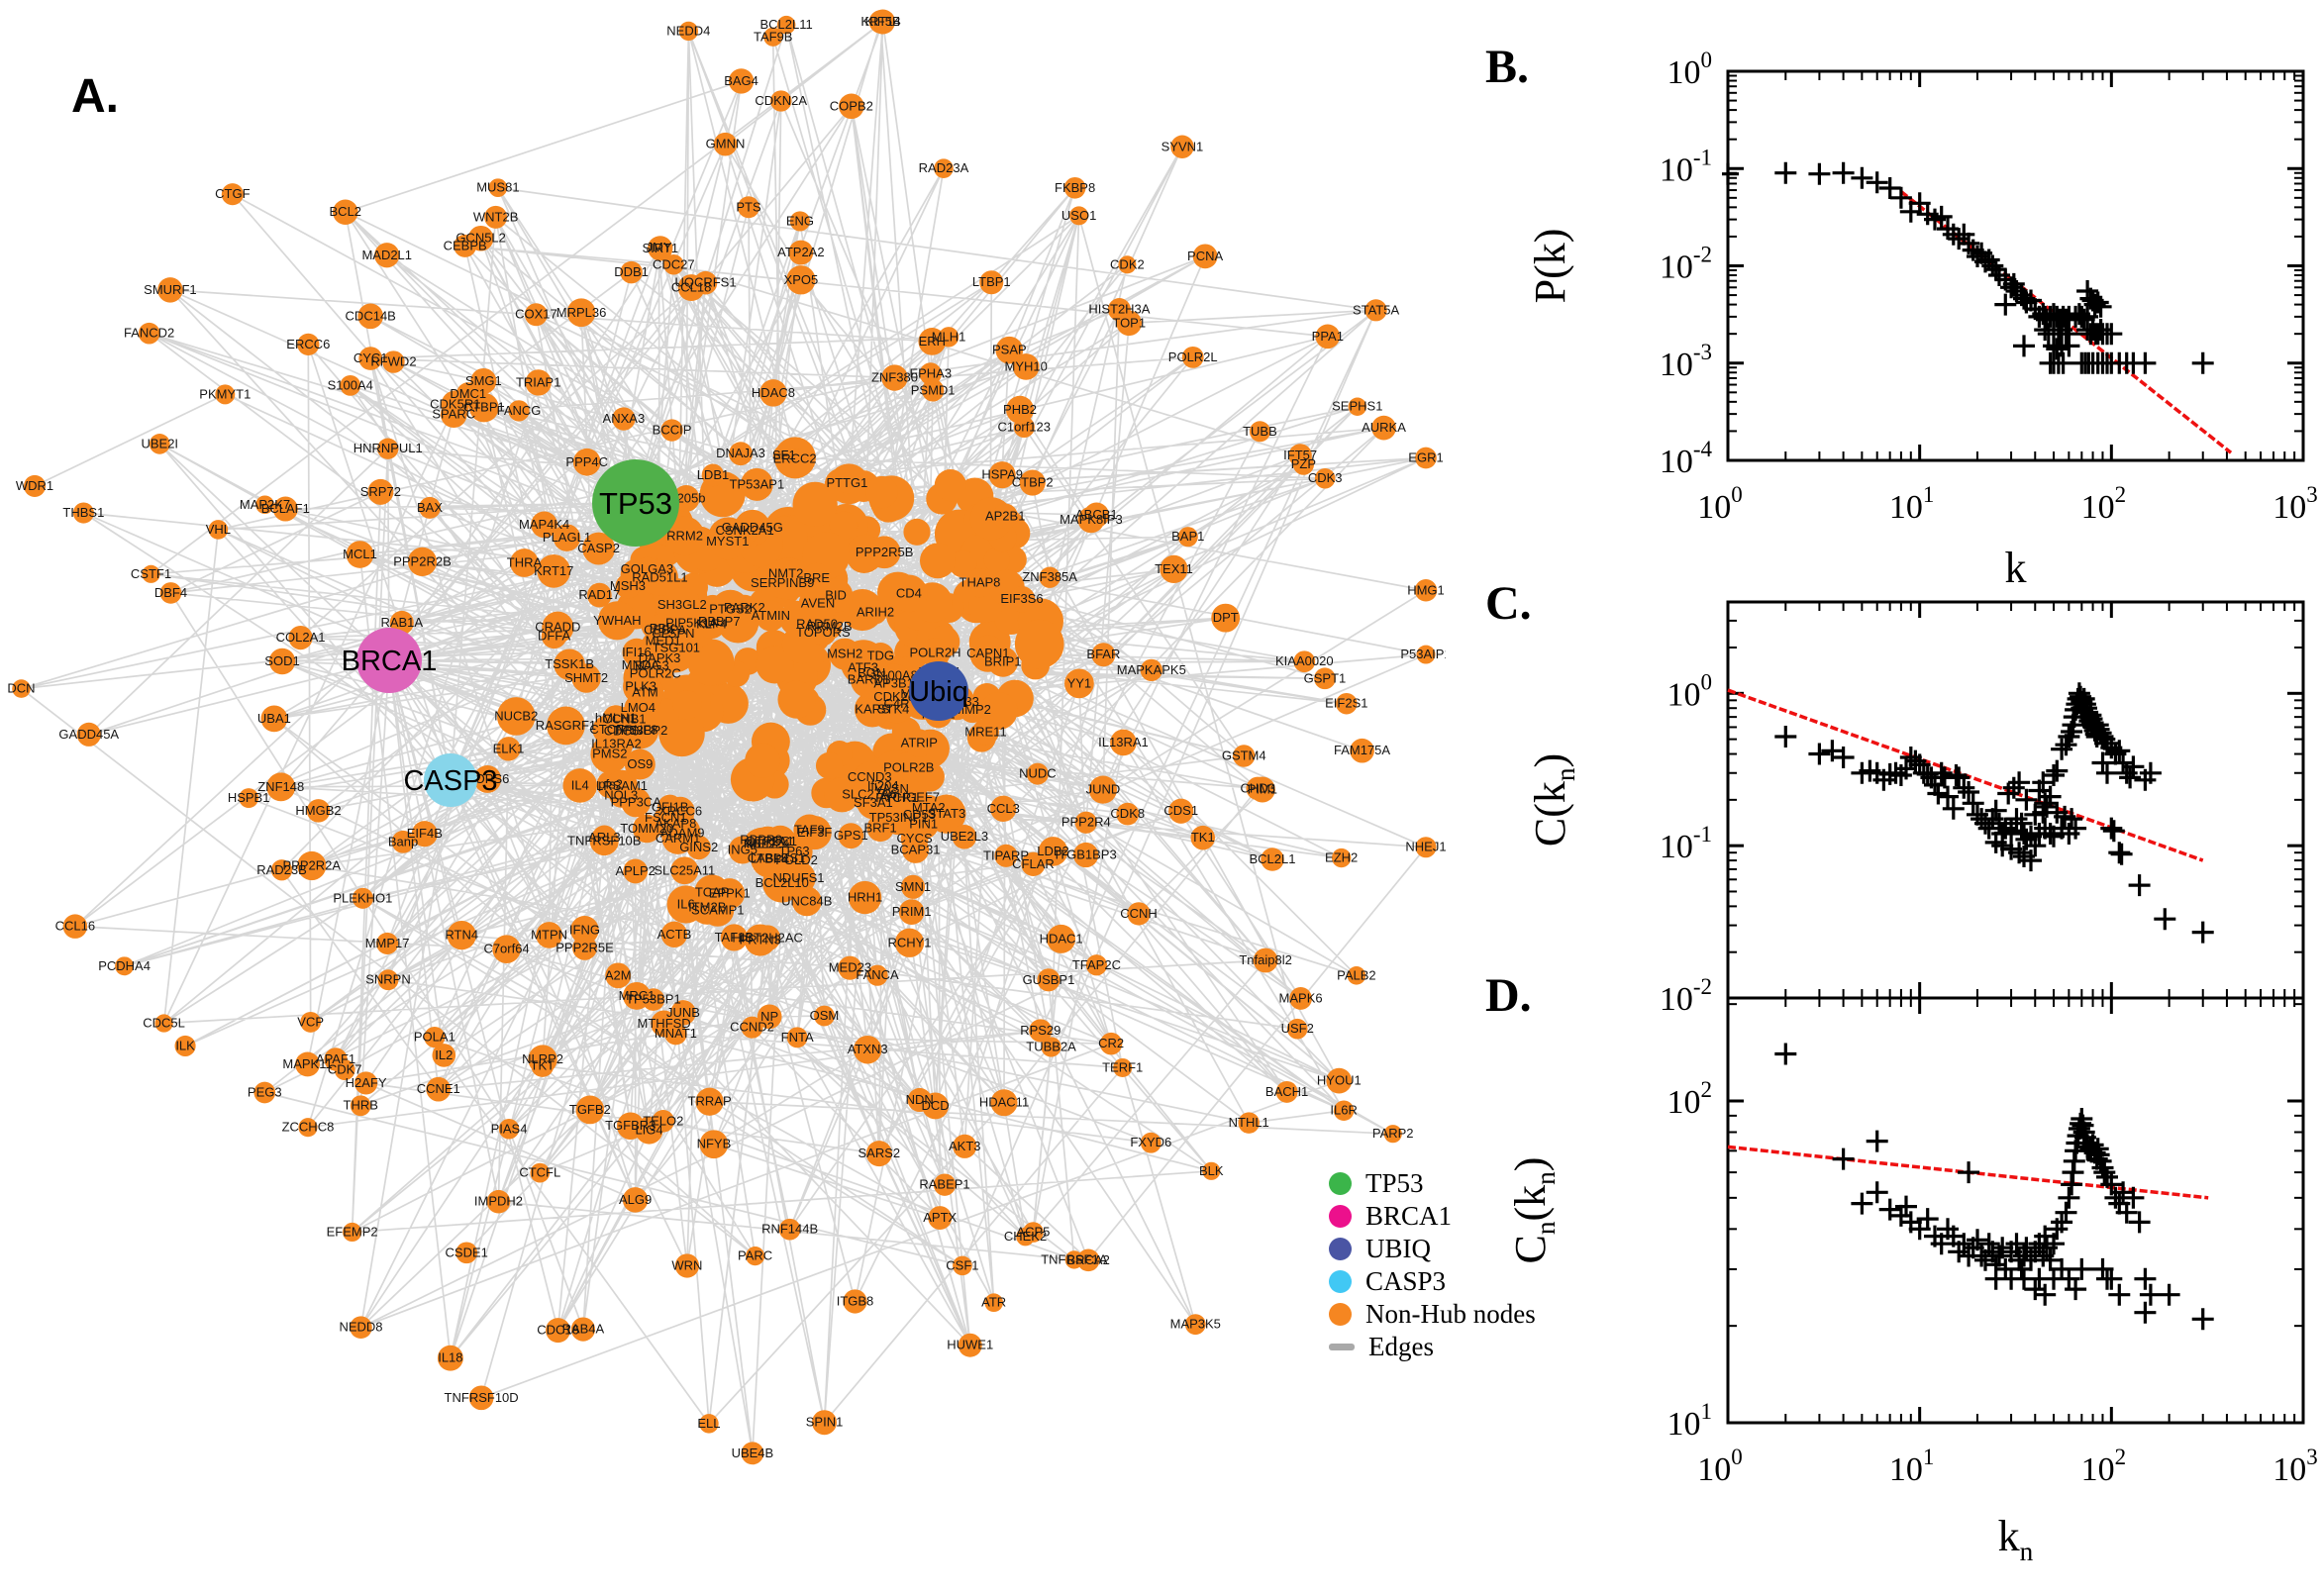  I want to click on node-label: USF2, so click(1297, 1028).